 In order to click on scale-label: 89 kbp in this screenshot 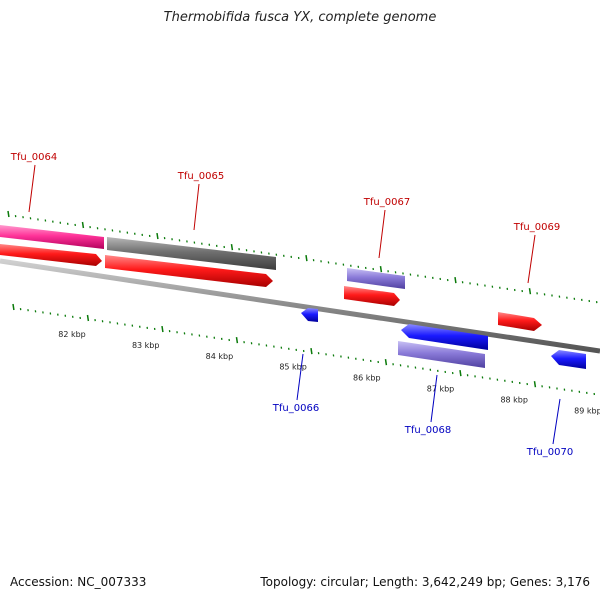, I will do `click(587, 410)`.